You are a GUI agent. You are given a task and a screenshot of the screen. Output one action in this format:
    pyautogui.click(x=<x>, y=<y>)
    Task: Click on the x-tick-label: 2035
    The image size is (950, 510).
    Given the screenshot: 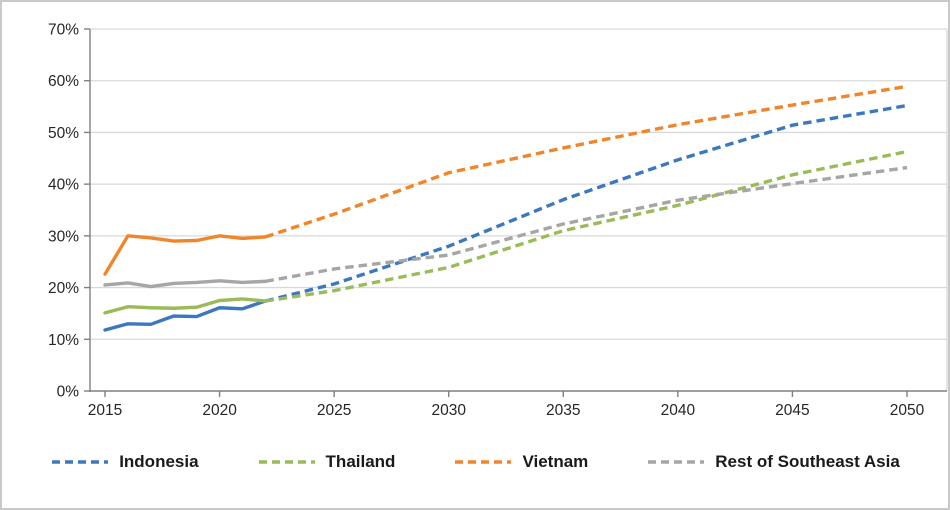 What is the action you would take?
    pyautogui.click(x=563, y=410)
    